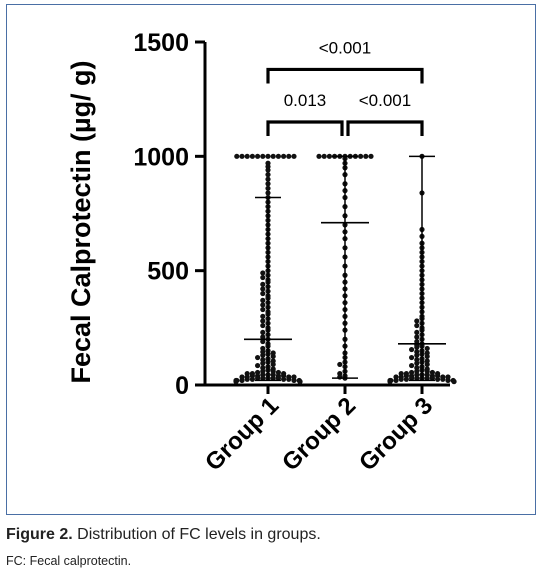  I want to click on y-tick-label: 1000, so click(161, 157).